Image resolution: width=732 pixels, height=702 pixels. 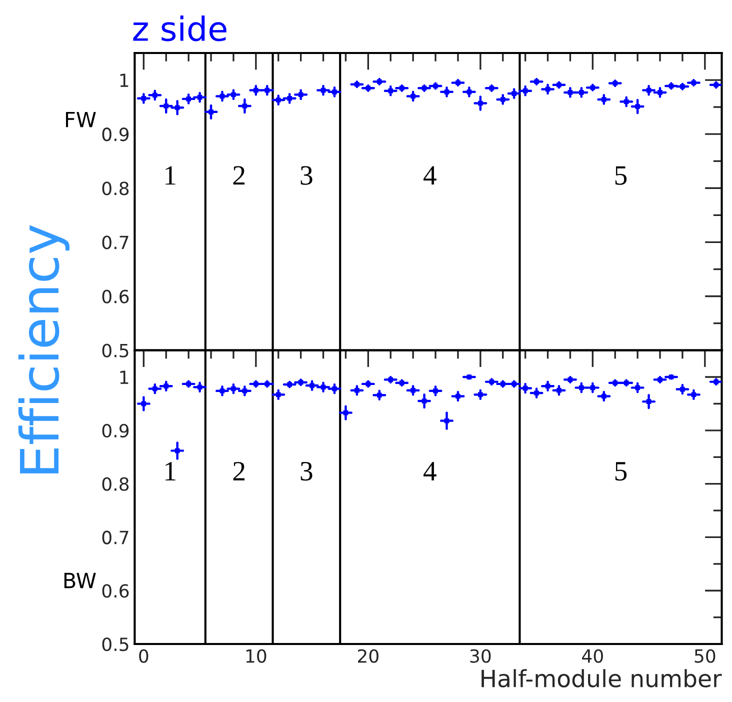 I want to click on x-tick-label: 0, so click(x=143, y=656).